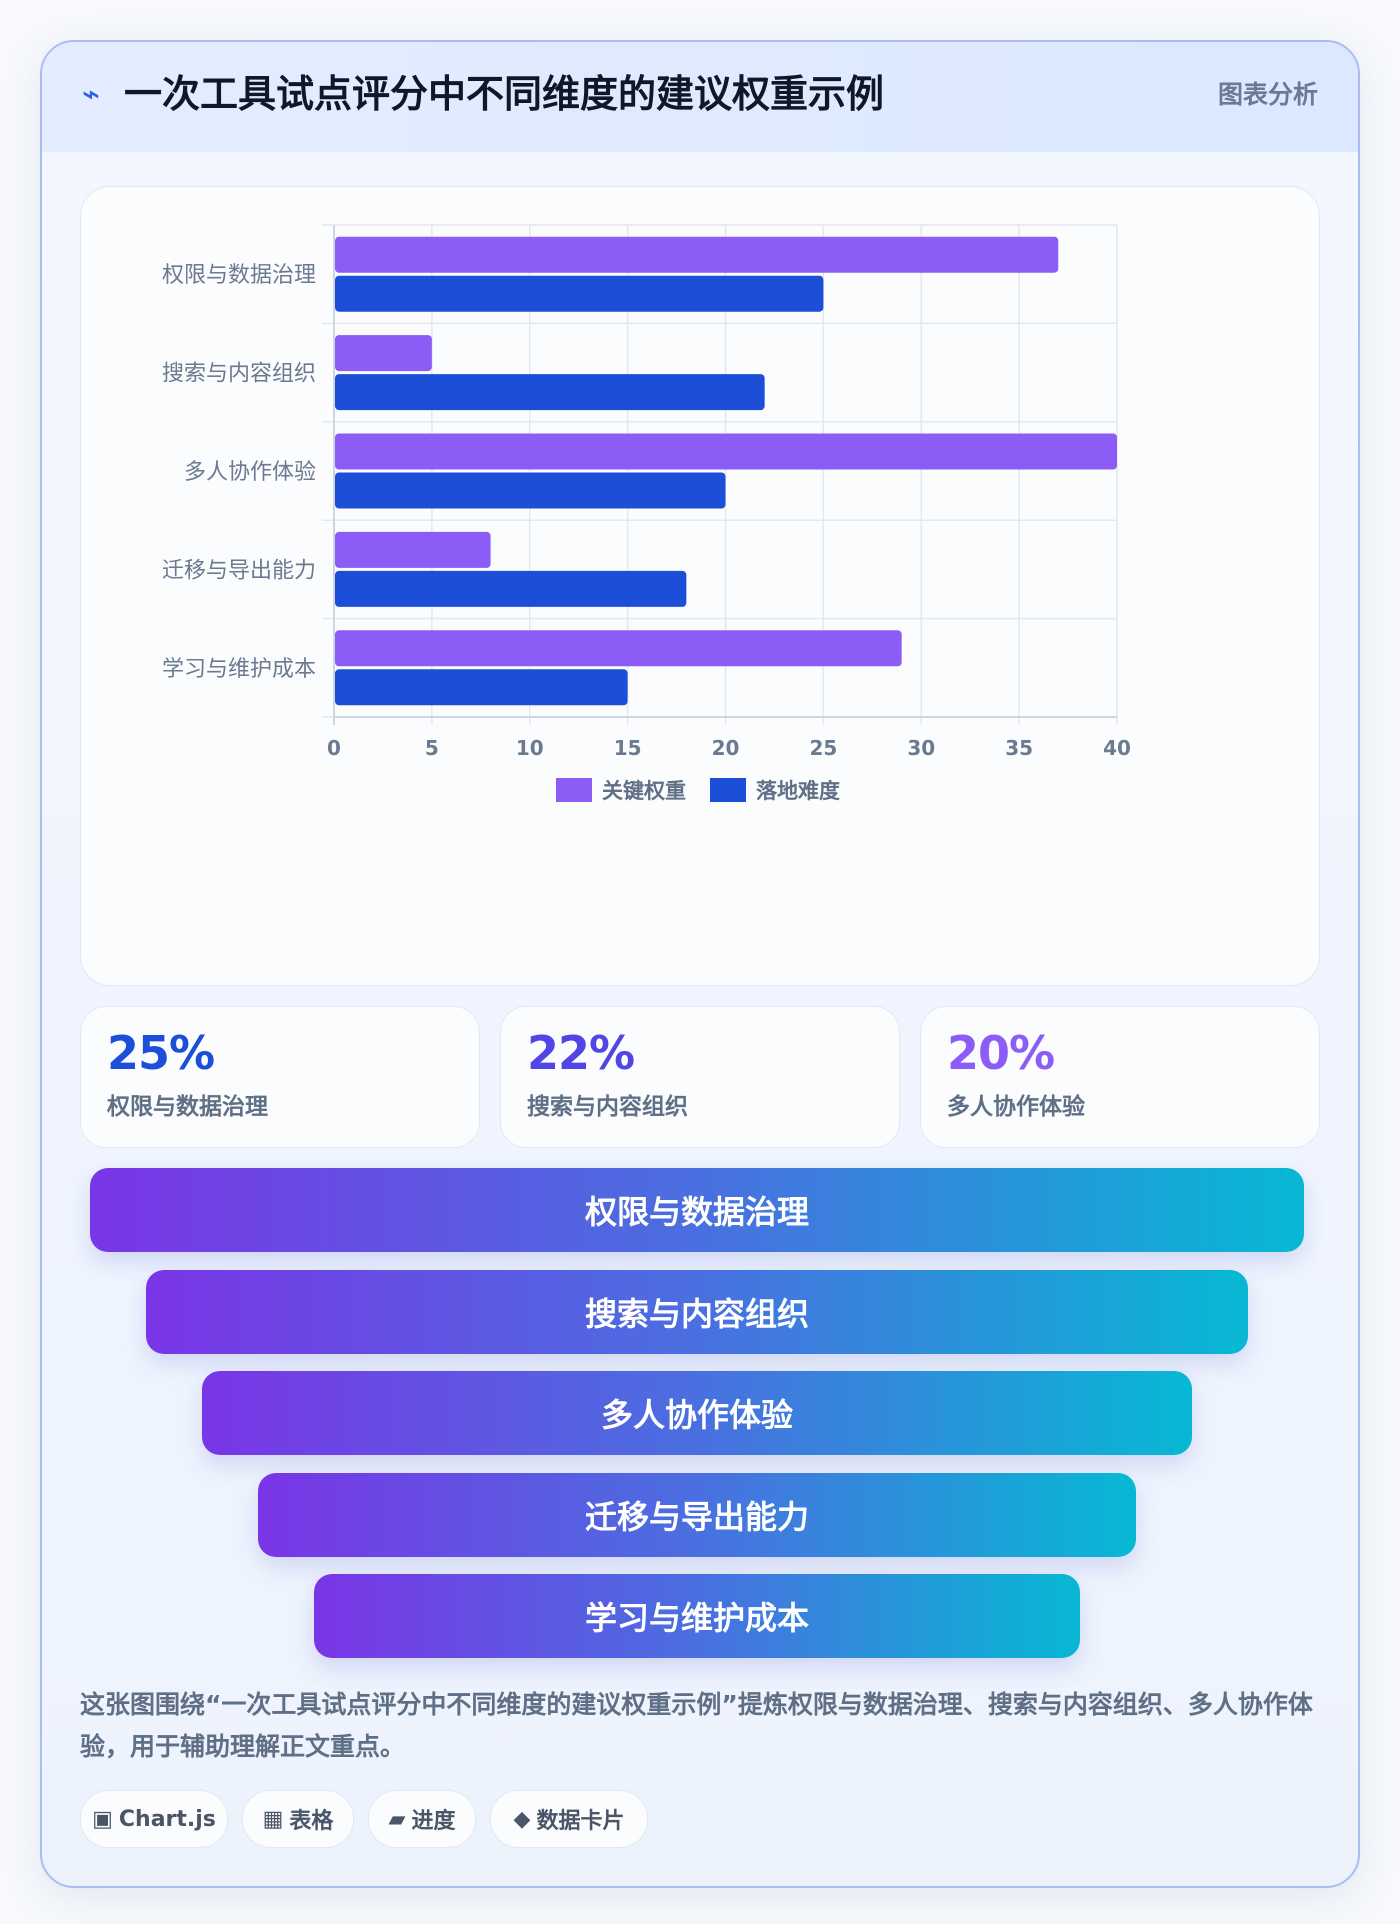  What do you see at coordinates (644, 791) in the screenshot?
I see `legend-label: 关键权重` at bounding box center [644, 791].